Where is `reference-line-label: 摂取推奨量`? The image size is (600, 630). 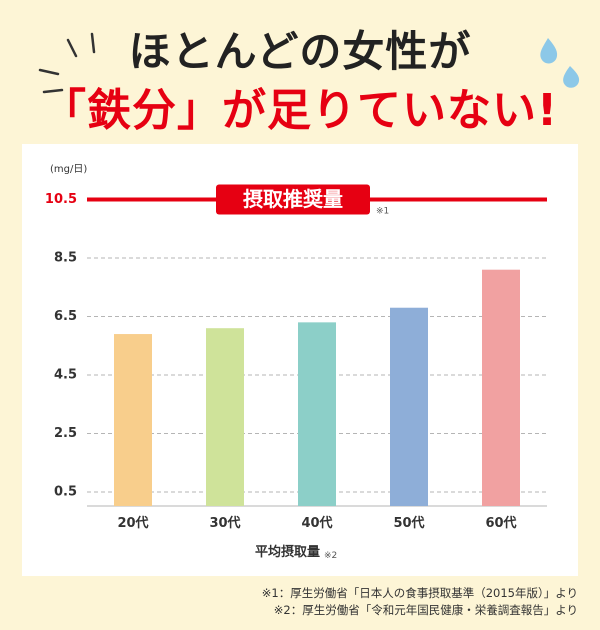 reference-line-label: 摂取推奨量 is located at coordinates (293, 199).